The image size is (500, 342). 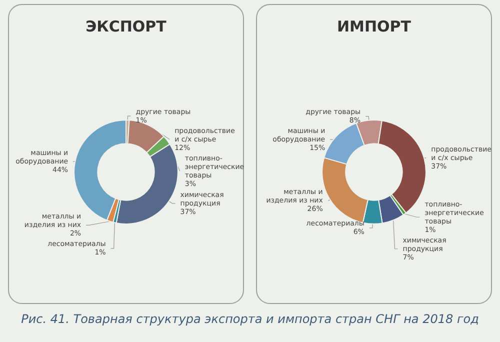 I want to click on chart-title: ИМПОРТ, so click(x=374, y=27).